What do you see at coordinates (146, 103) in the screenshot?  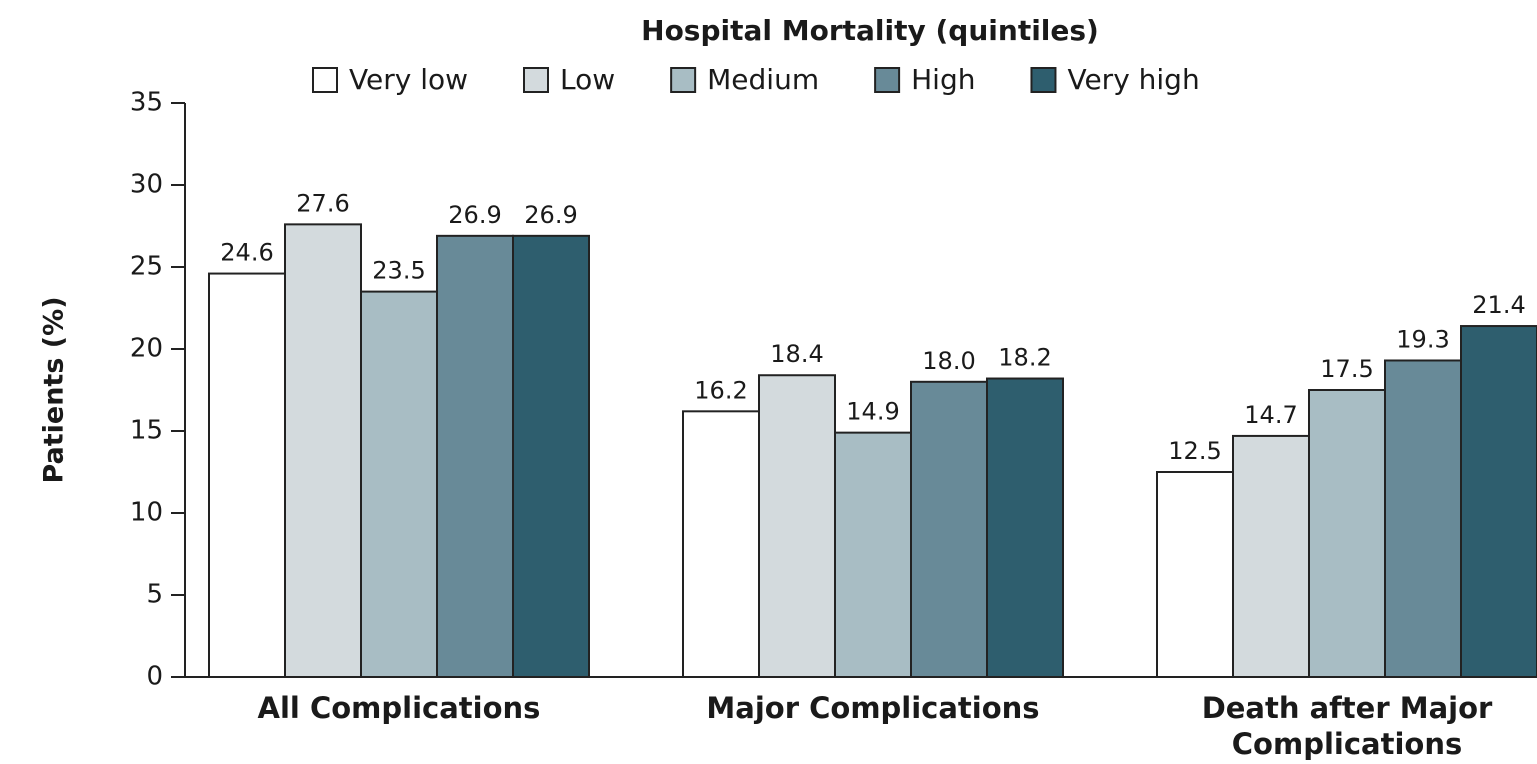 I see `y-tick-label: 35` at bounding box center [146, 103].